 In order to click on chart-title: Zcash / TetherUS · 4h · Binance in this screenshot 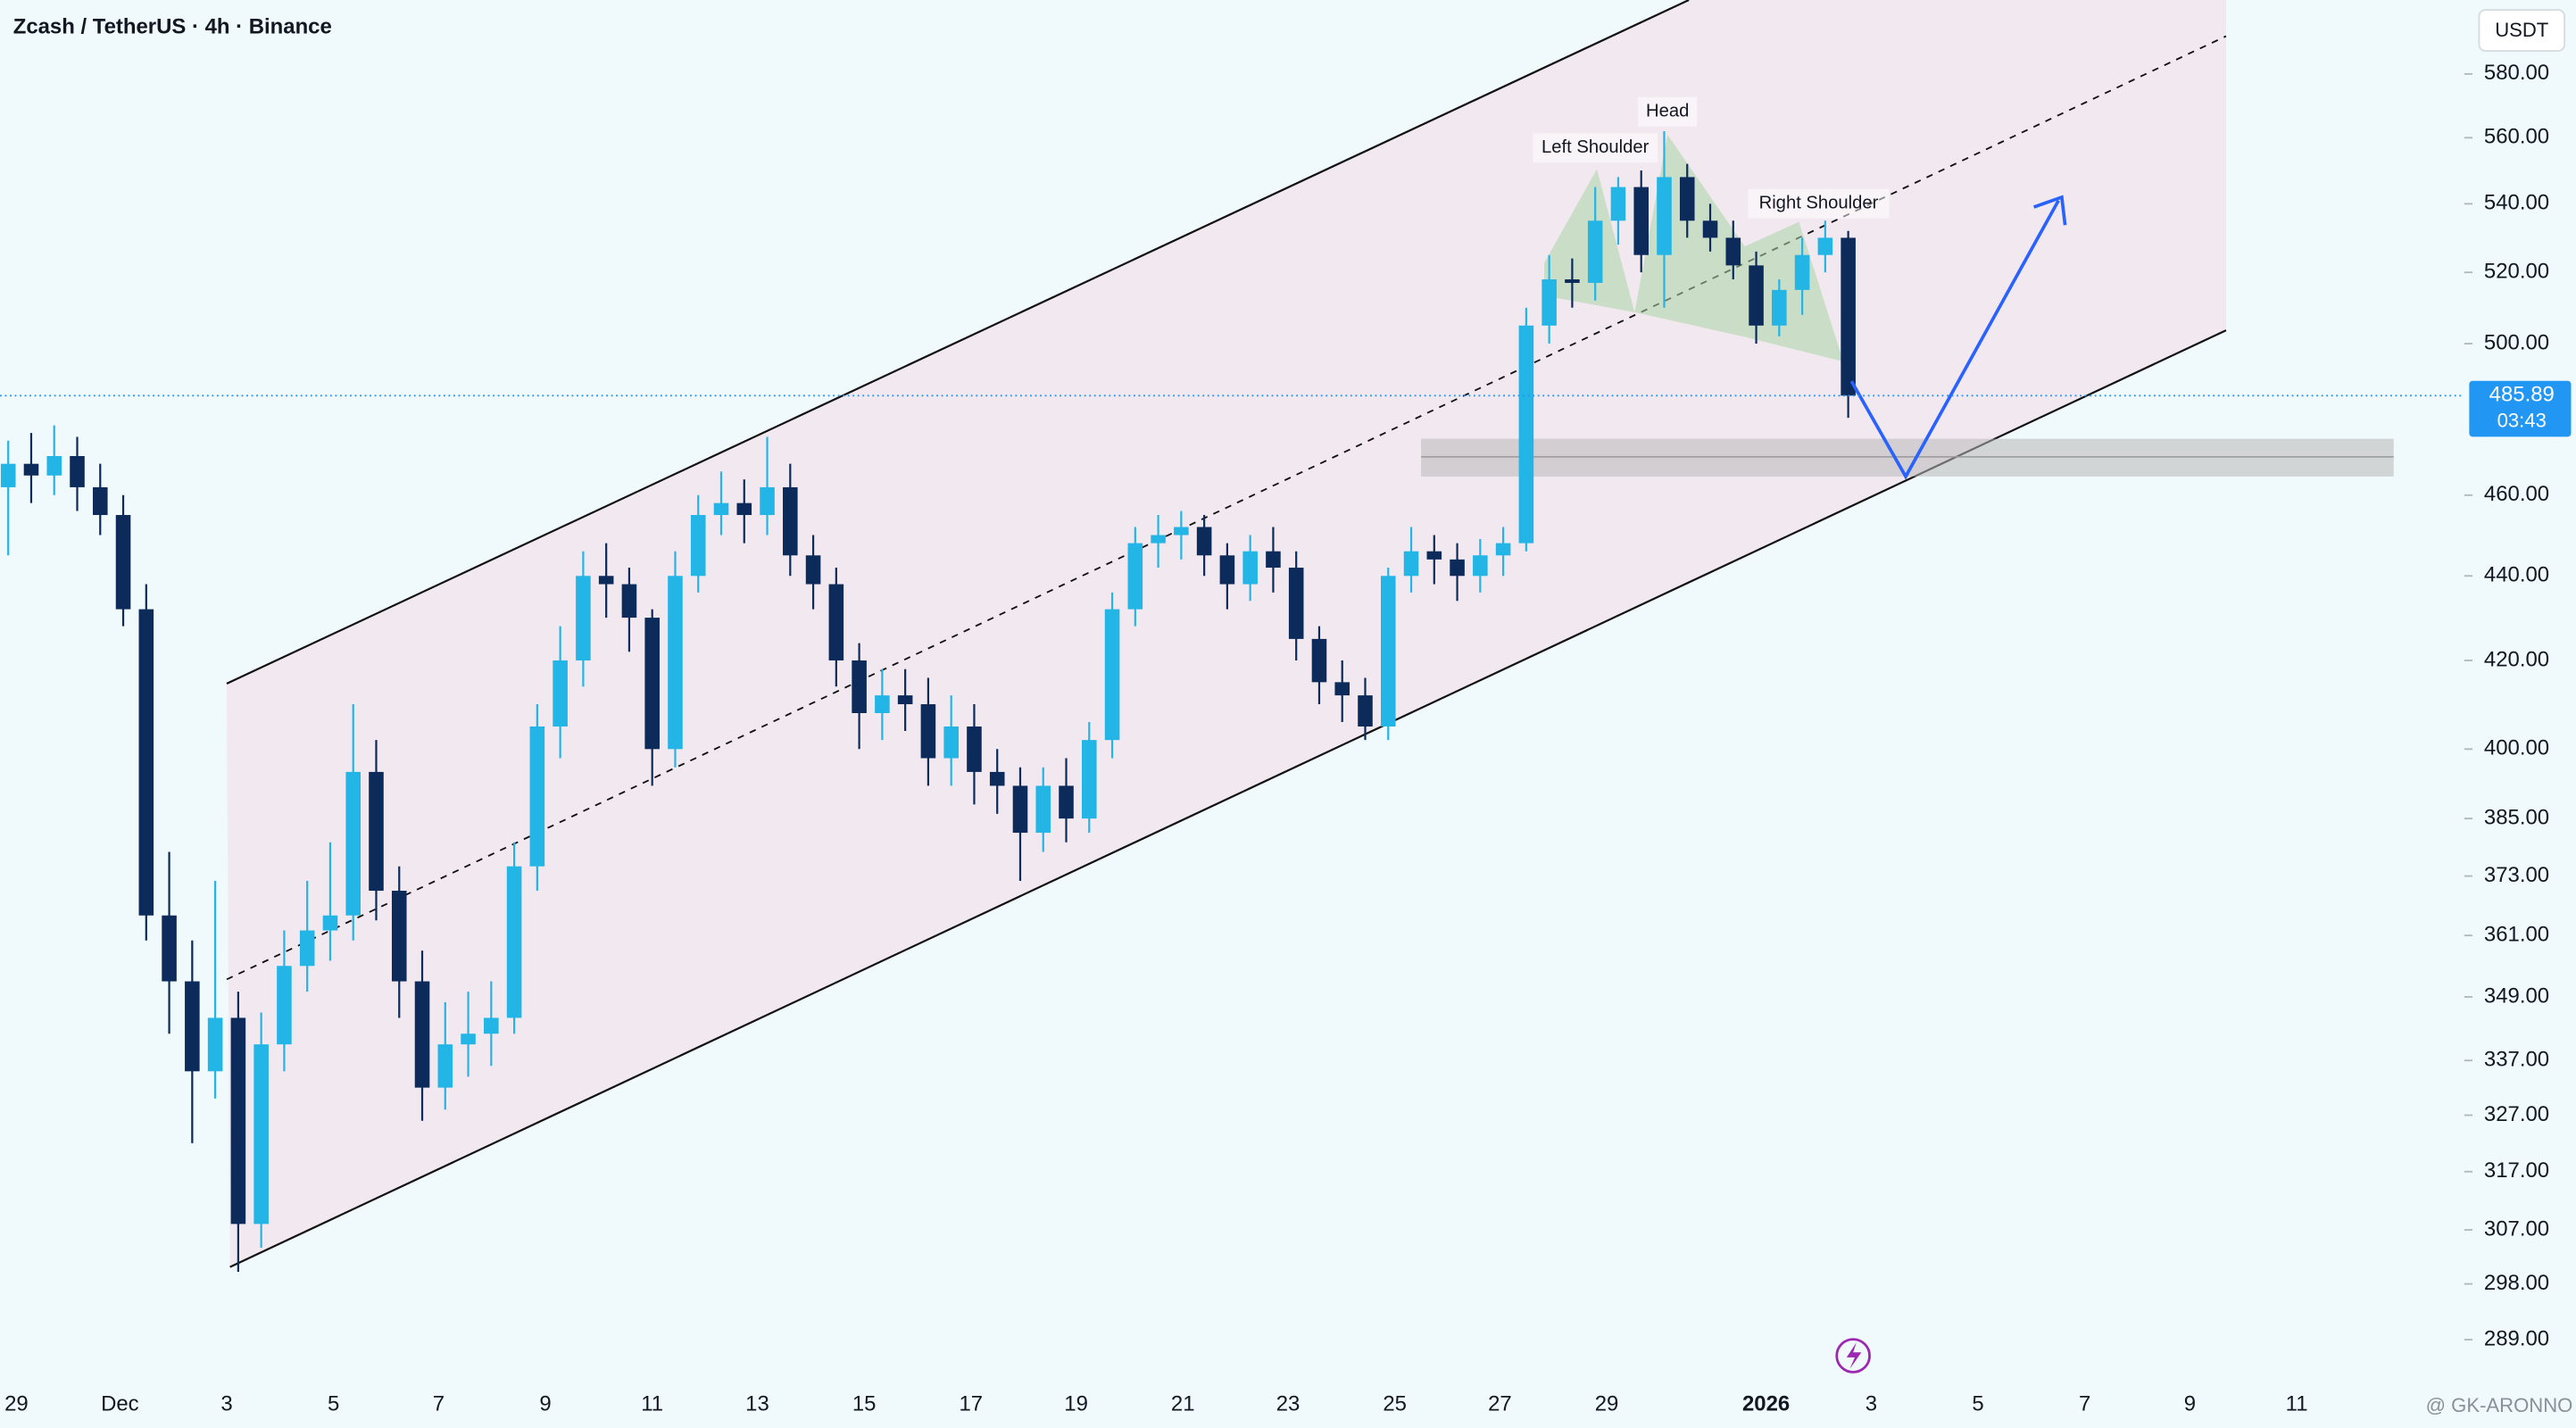, I will do `click(172, 27)`.